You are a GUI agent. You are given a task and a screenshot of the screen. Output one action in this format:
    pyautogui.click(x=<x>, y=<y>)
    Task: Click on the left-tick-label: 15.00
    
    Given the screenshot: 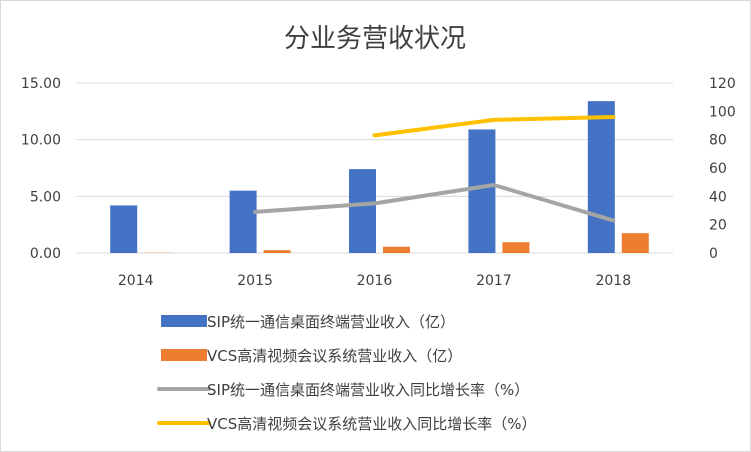 What is the action you would take?
    pyautogui.click(x=41, y=84)
    